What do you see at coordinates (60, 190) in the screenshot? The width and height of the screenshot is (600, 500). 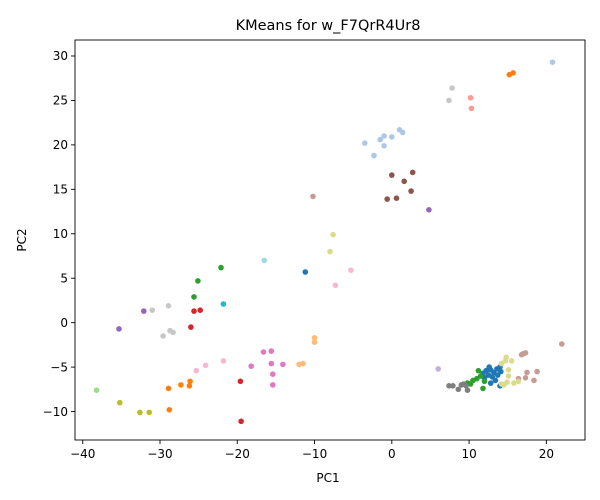 I see `y-tick-label: 15` at bounding box center [60, 190].